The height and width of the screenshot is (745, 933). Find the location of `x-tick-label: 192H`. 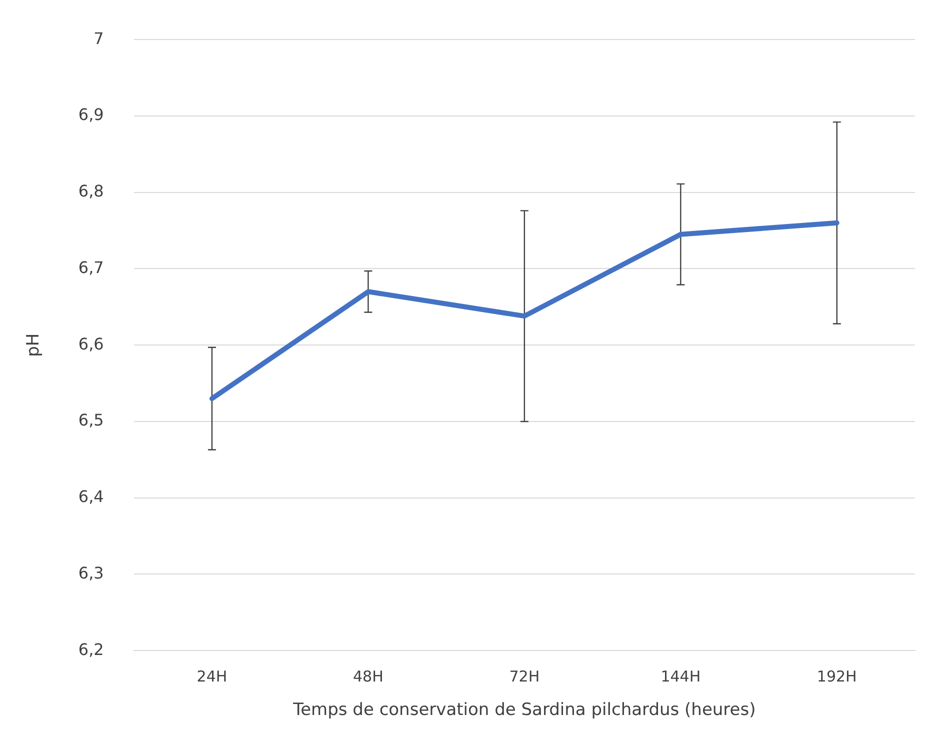

x-tick-label: 192H is located at coordinates (836, 676).